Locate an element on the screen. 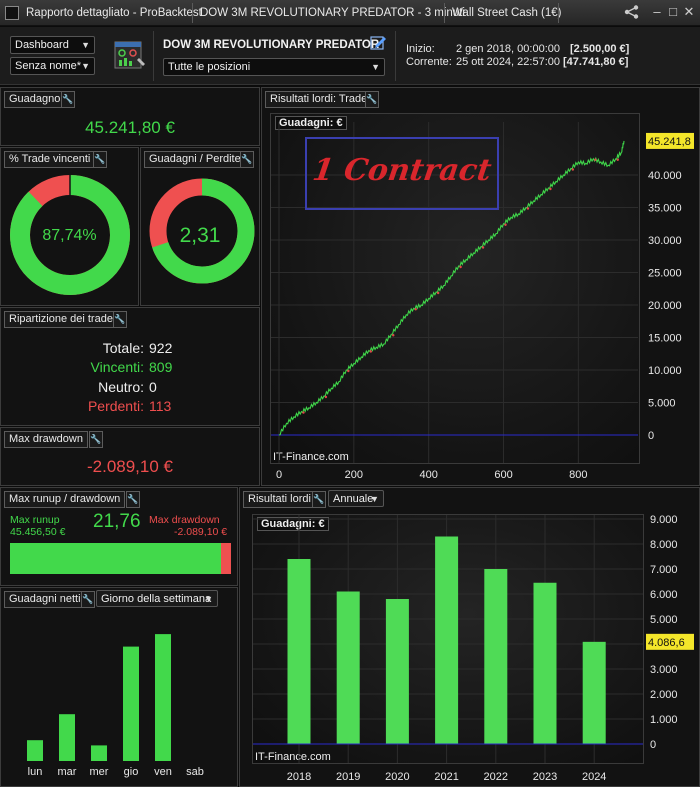  report-icon is located at coordinates (130, 56).